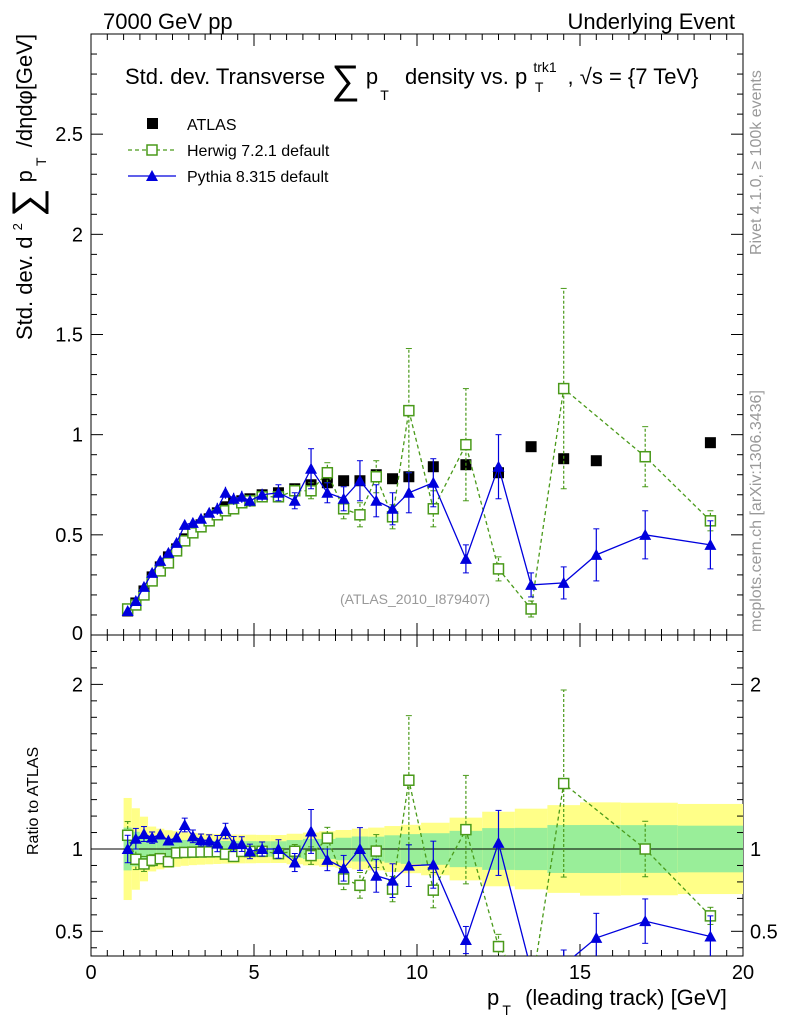 Image resolution: width=786 pixels, height=1024 pixels. What do you see at coordinates (90, 973) in the screenshot?
I see `x-tick-label: 0` at bounding box center [90, 973].